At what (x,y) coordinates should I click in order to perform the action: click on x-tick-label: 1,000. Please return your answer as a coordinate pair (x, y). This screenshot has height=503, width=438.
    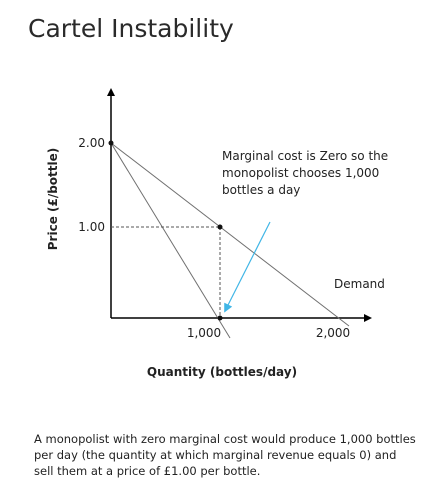
    Looking at the image, I should click on (204, 333).